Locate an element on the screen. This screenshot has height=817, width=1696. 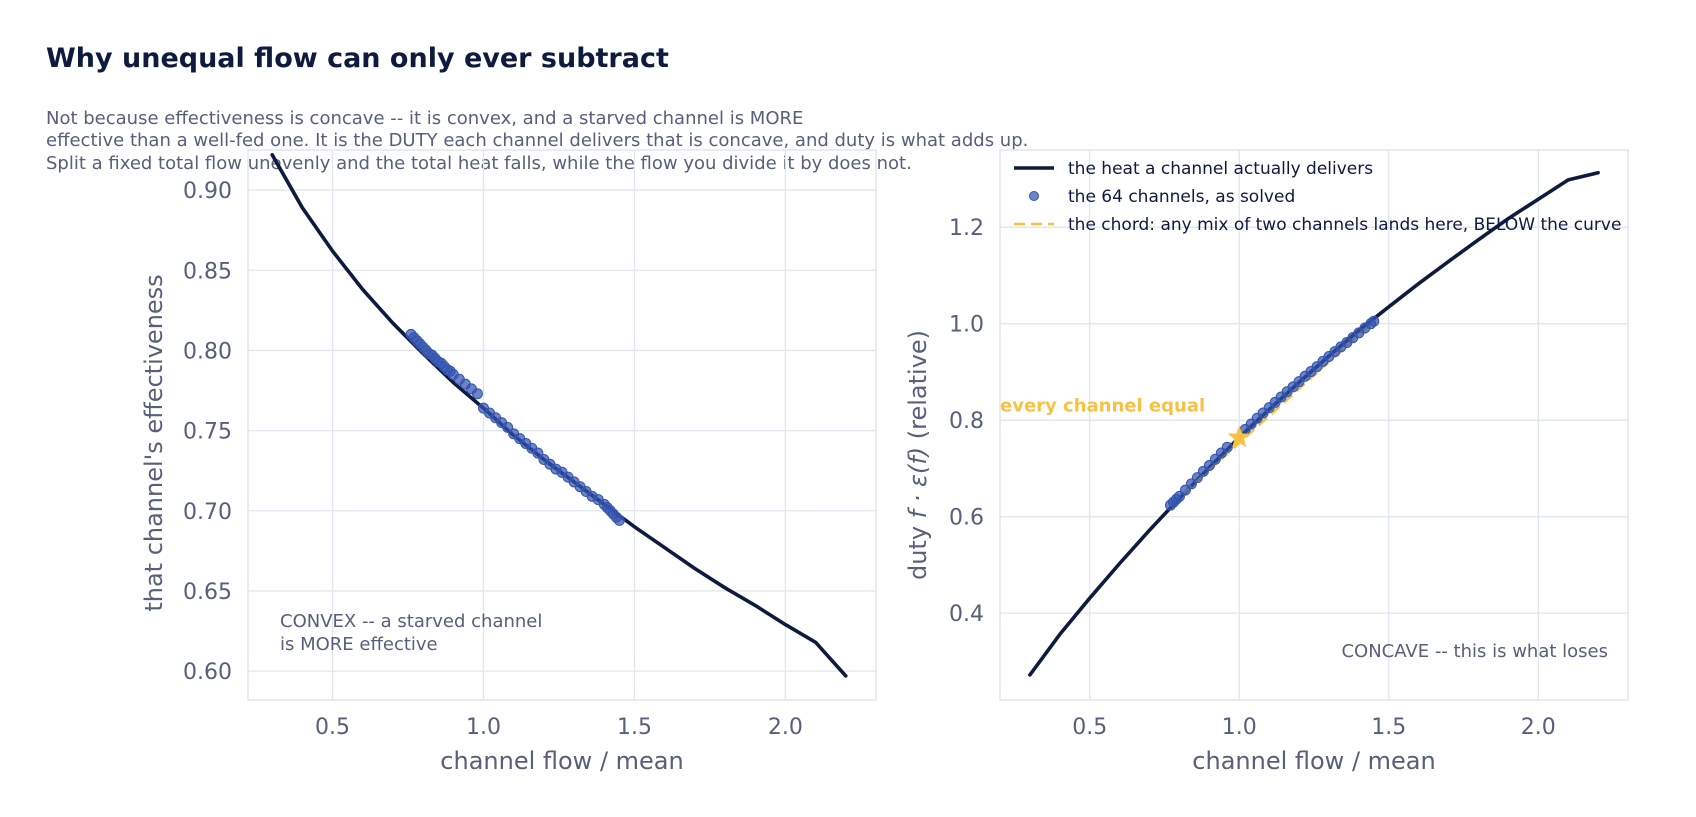
y-tick-label: 0.80 is located at coordinates (207, 351).